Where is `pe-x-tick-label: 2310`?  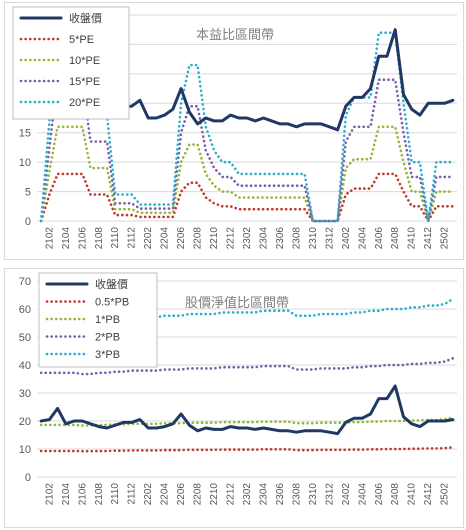 pe-x-tick-label: 2310 is located at coordinates (313, 238).